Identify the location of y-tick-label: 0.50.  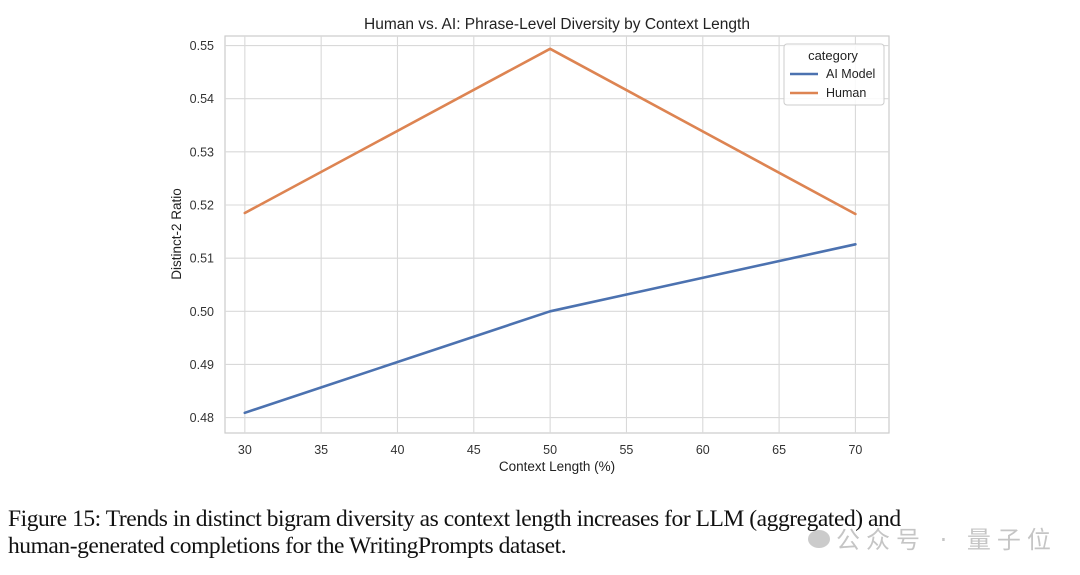
(202, 312).